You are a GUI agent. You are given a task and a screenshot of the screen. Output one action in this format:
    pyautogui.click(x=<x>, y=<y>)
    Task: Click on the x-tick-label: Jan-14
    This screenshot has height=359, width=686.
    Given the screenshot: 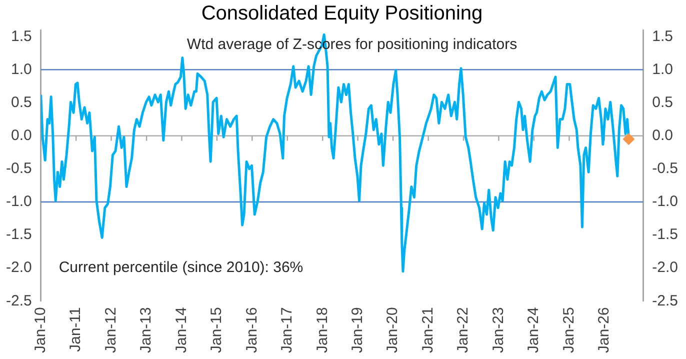 What is the action you would take?
    pyautogui.click(x=181, y=330)
    